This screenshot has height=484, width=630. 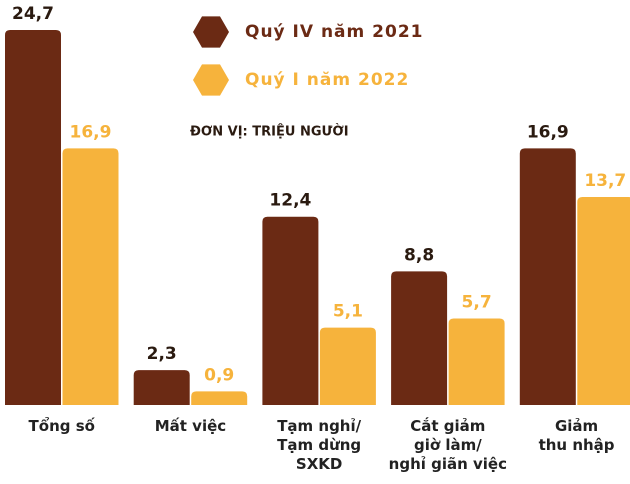 I want to click on x-tick-label-line: Cắt giảm, so click(x=447, y=425).